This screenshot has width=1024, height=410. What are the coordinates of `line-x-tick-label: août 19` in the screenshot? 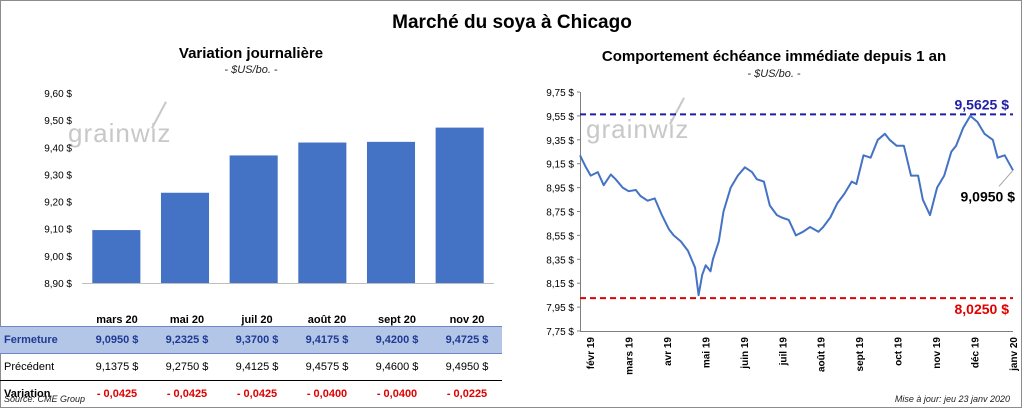 It's located at (822, 354).